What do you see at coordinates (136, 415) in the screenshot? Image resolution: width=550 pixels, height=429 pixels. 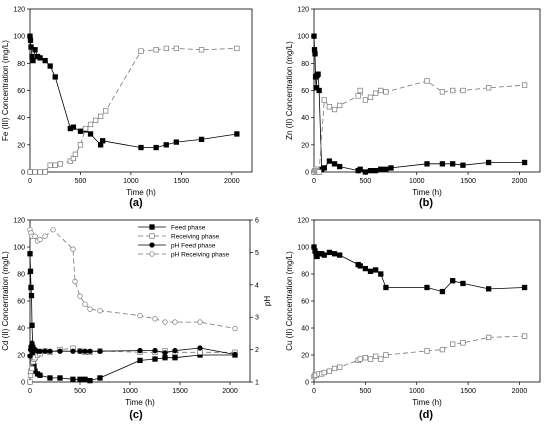 I see `panel-label: (c)` at bounding box center [136, 415].